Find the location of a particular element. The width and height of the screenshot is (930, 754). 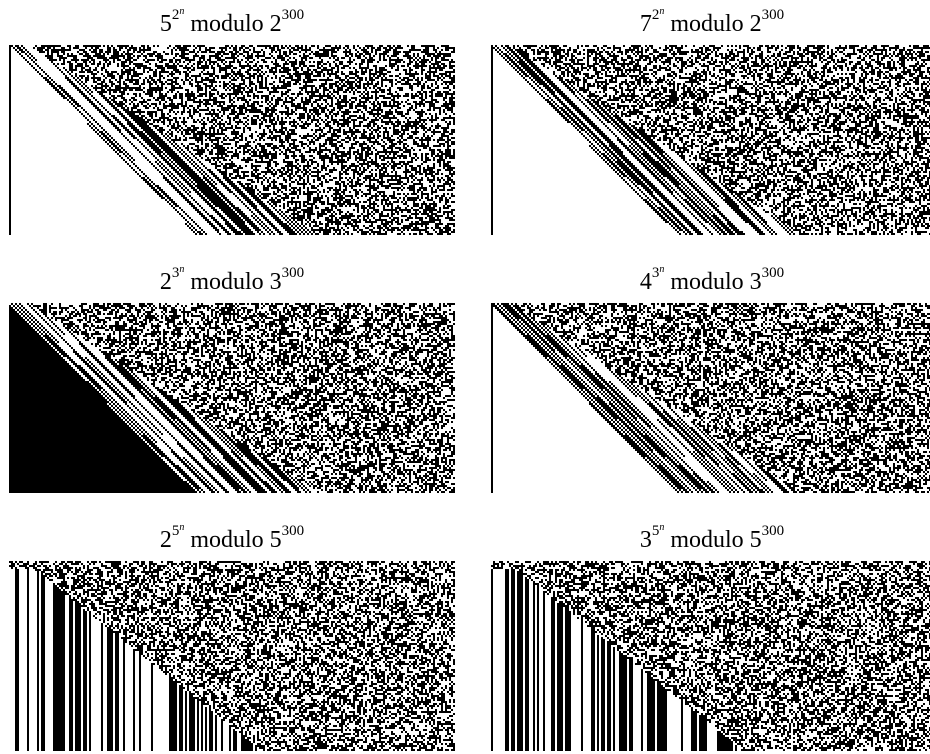

panel-title-4-pow-3n: 43n modulo 3300 is located at coordinates (711, 280).